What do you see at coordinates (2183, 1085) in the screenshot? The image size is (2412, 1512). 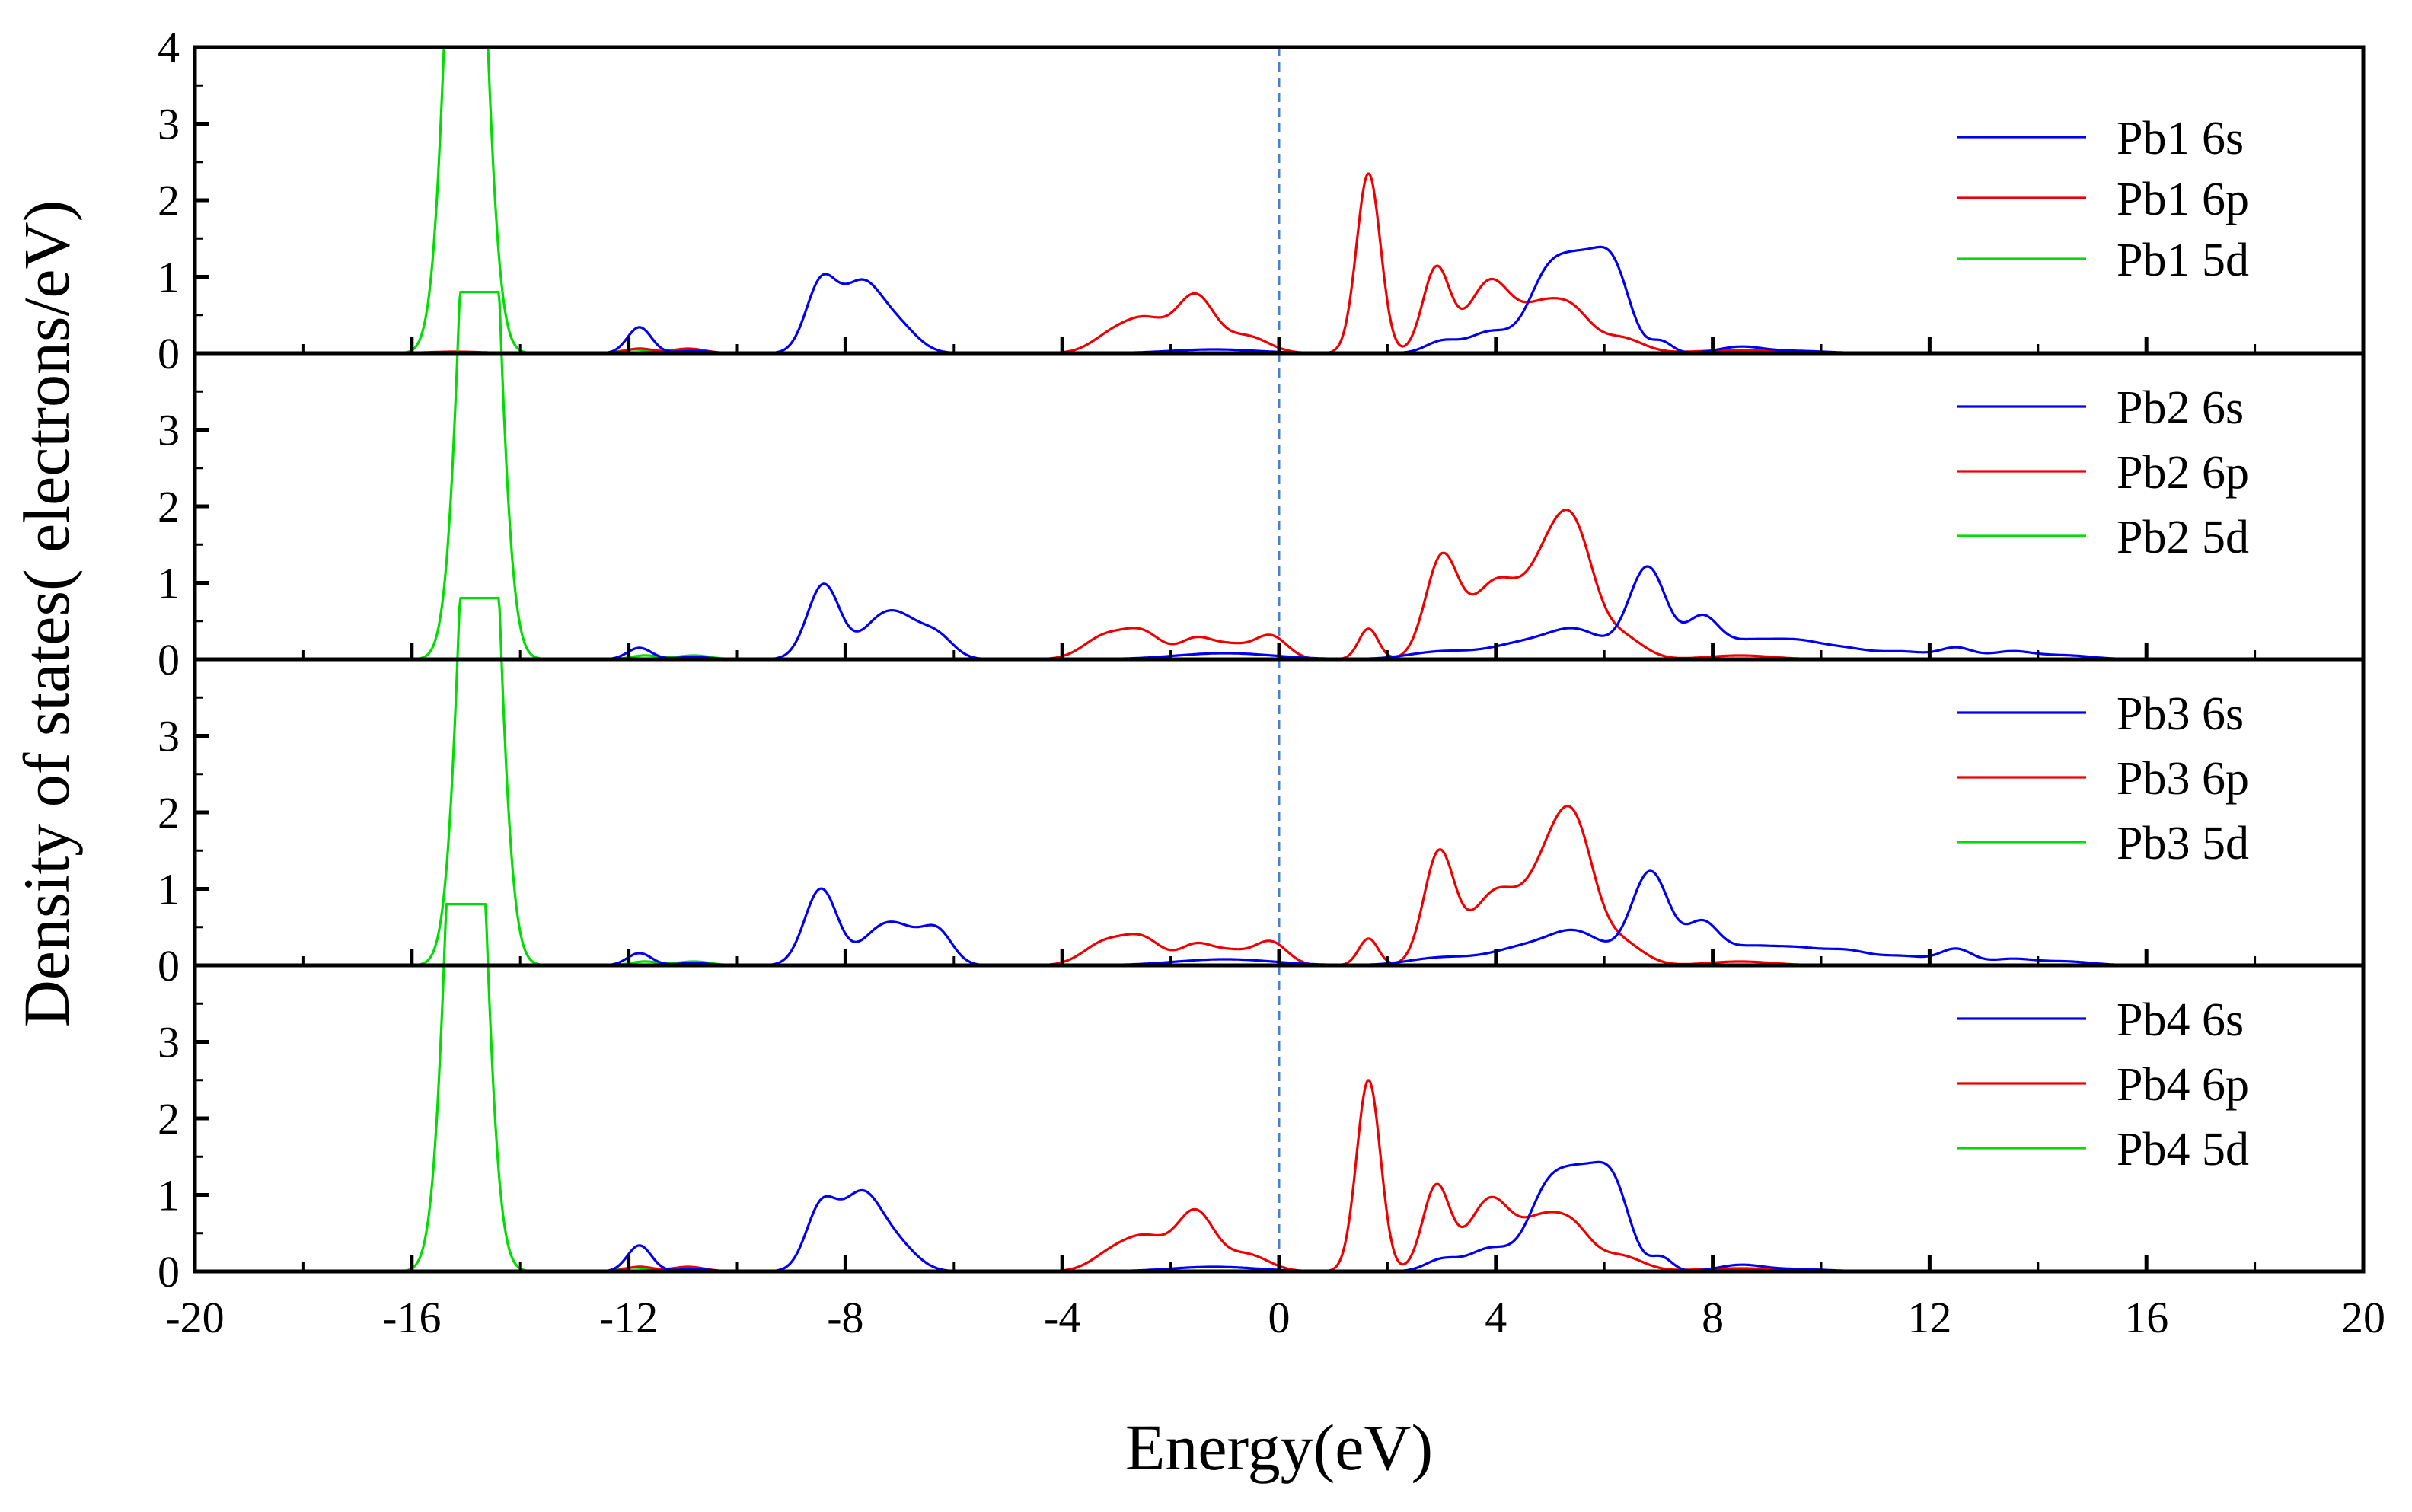 I see `legend-label-pb4-6p: Pb4 6p` at bounding box center [2183, 1085].